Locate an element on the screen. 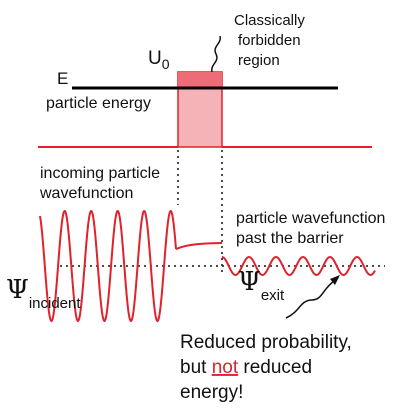 The image size is (402, 413). psi-incident-subscript: incident is located at coordinates (55, 303).